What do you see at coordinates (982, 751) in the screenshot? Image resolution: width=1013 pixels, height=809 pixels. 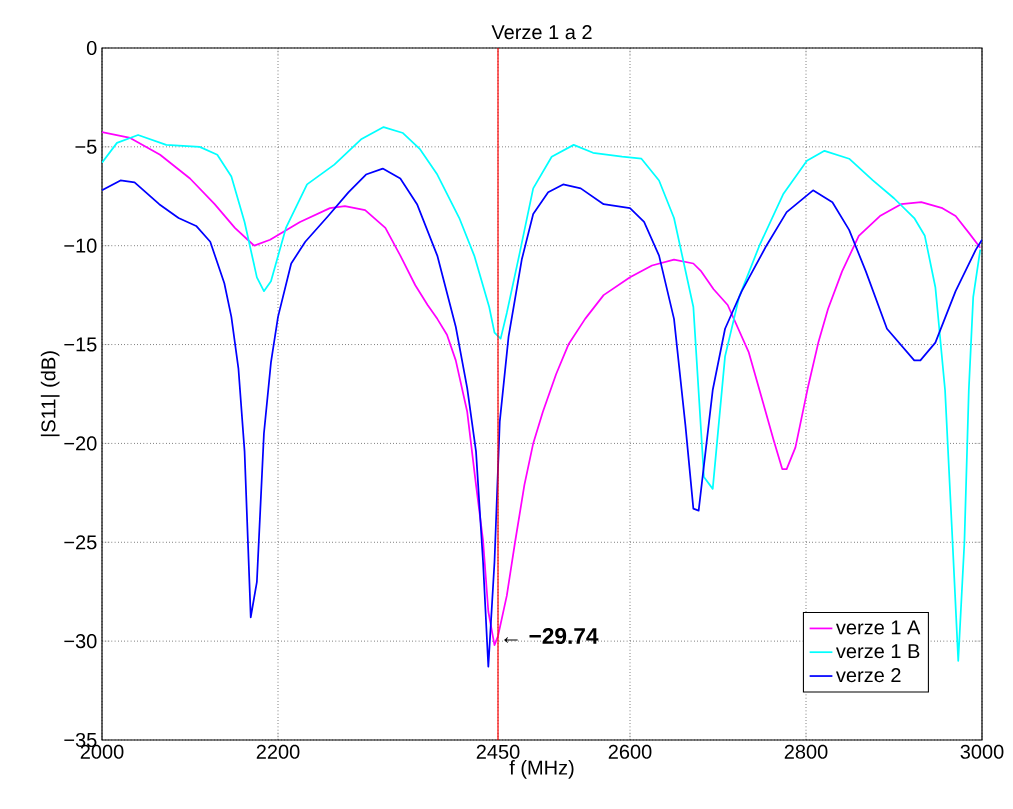 I see `x-tick-label: 3000` at bounding box center [982, 751].